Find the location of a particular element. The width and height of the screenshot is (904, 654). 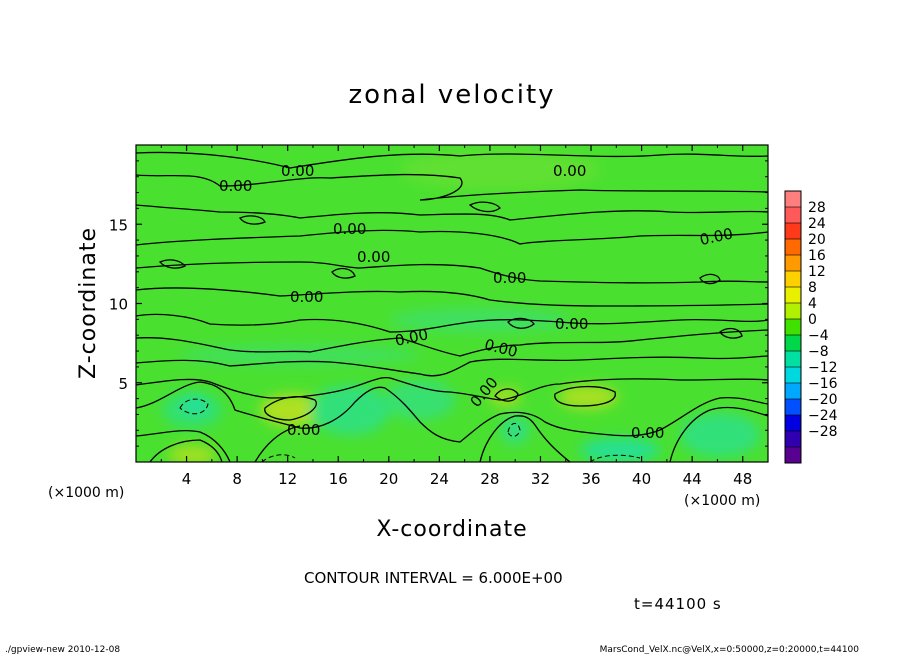

x-tick-label: 20 is located at coordinates (388, 479).